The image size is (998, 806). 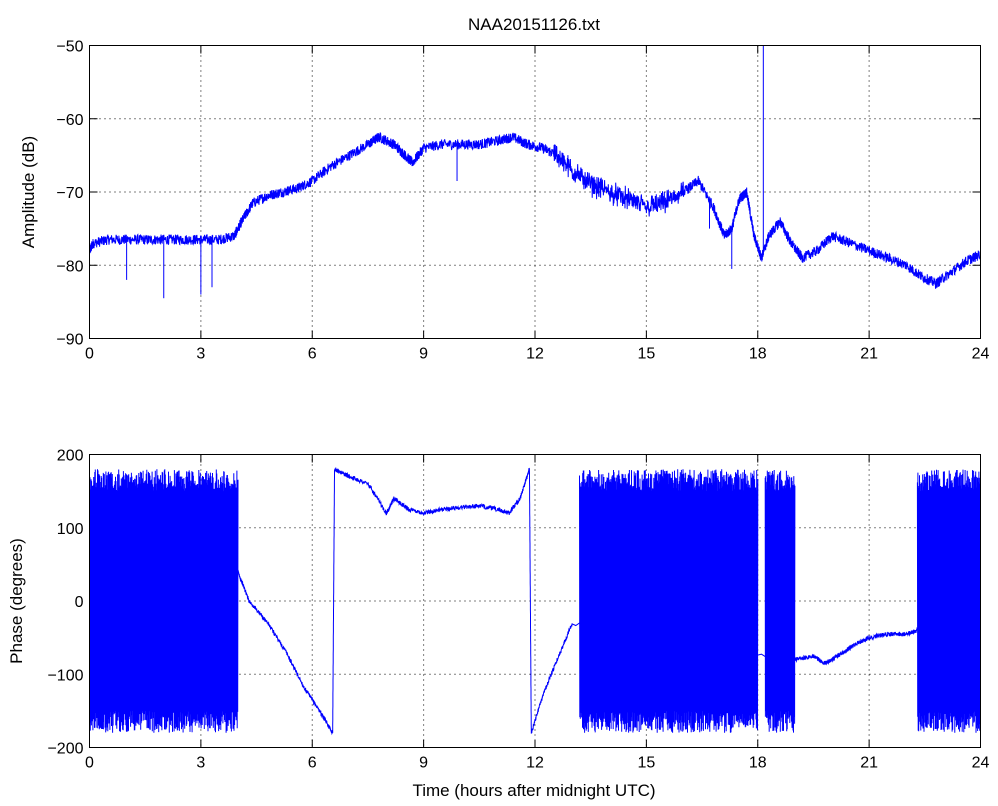 What do you see at coordinates (758, 354) in the screenshot?
I see `amplitude-xtick-label: 18` at bounding box center [758, 354].